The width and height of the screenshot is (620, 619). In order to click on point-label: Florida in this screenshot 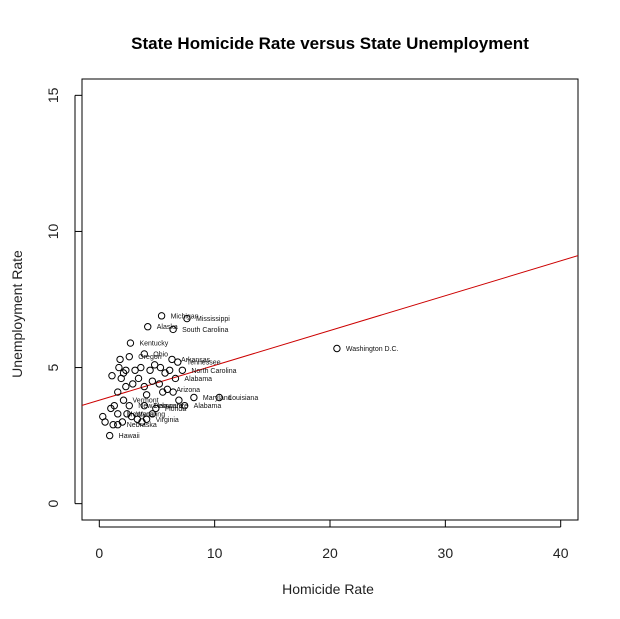, I will do `click(176, 409)`.